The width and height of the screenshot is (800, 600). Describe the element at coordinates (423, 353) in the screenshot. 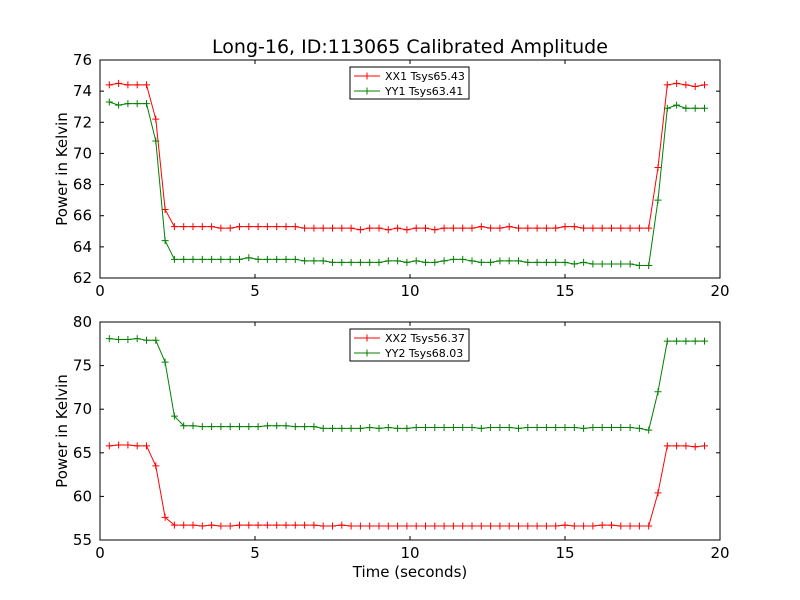

I see `legend-label: YY2 Tsys68.03` at that location.